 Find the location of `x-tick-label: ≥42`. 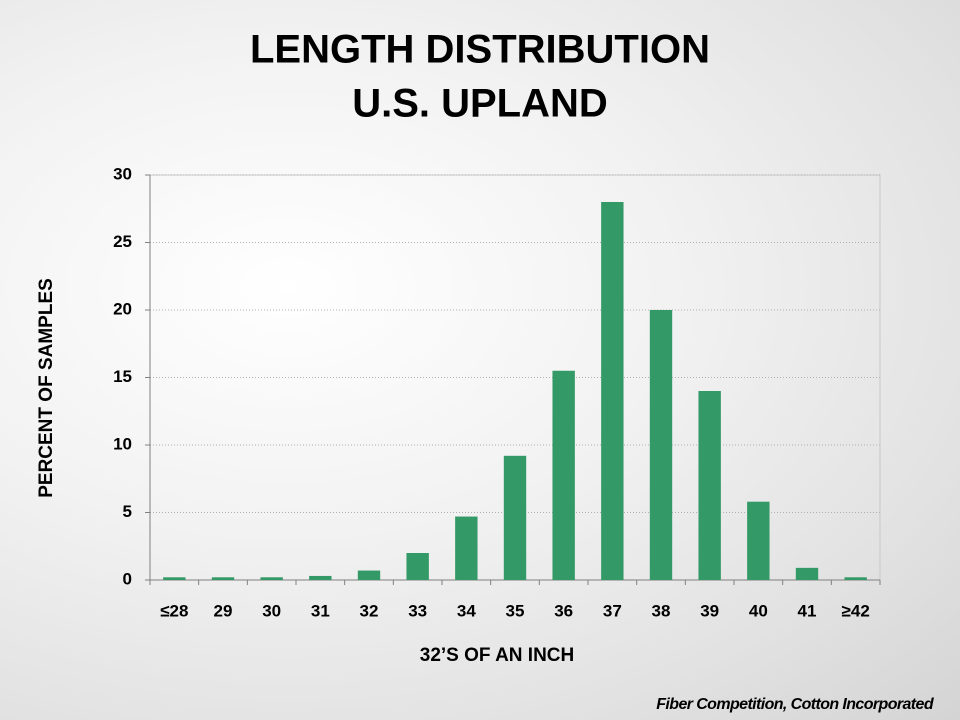

x-tick-label: ≥42 is located at coordinates (856, 610).